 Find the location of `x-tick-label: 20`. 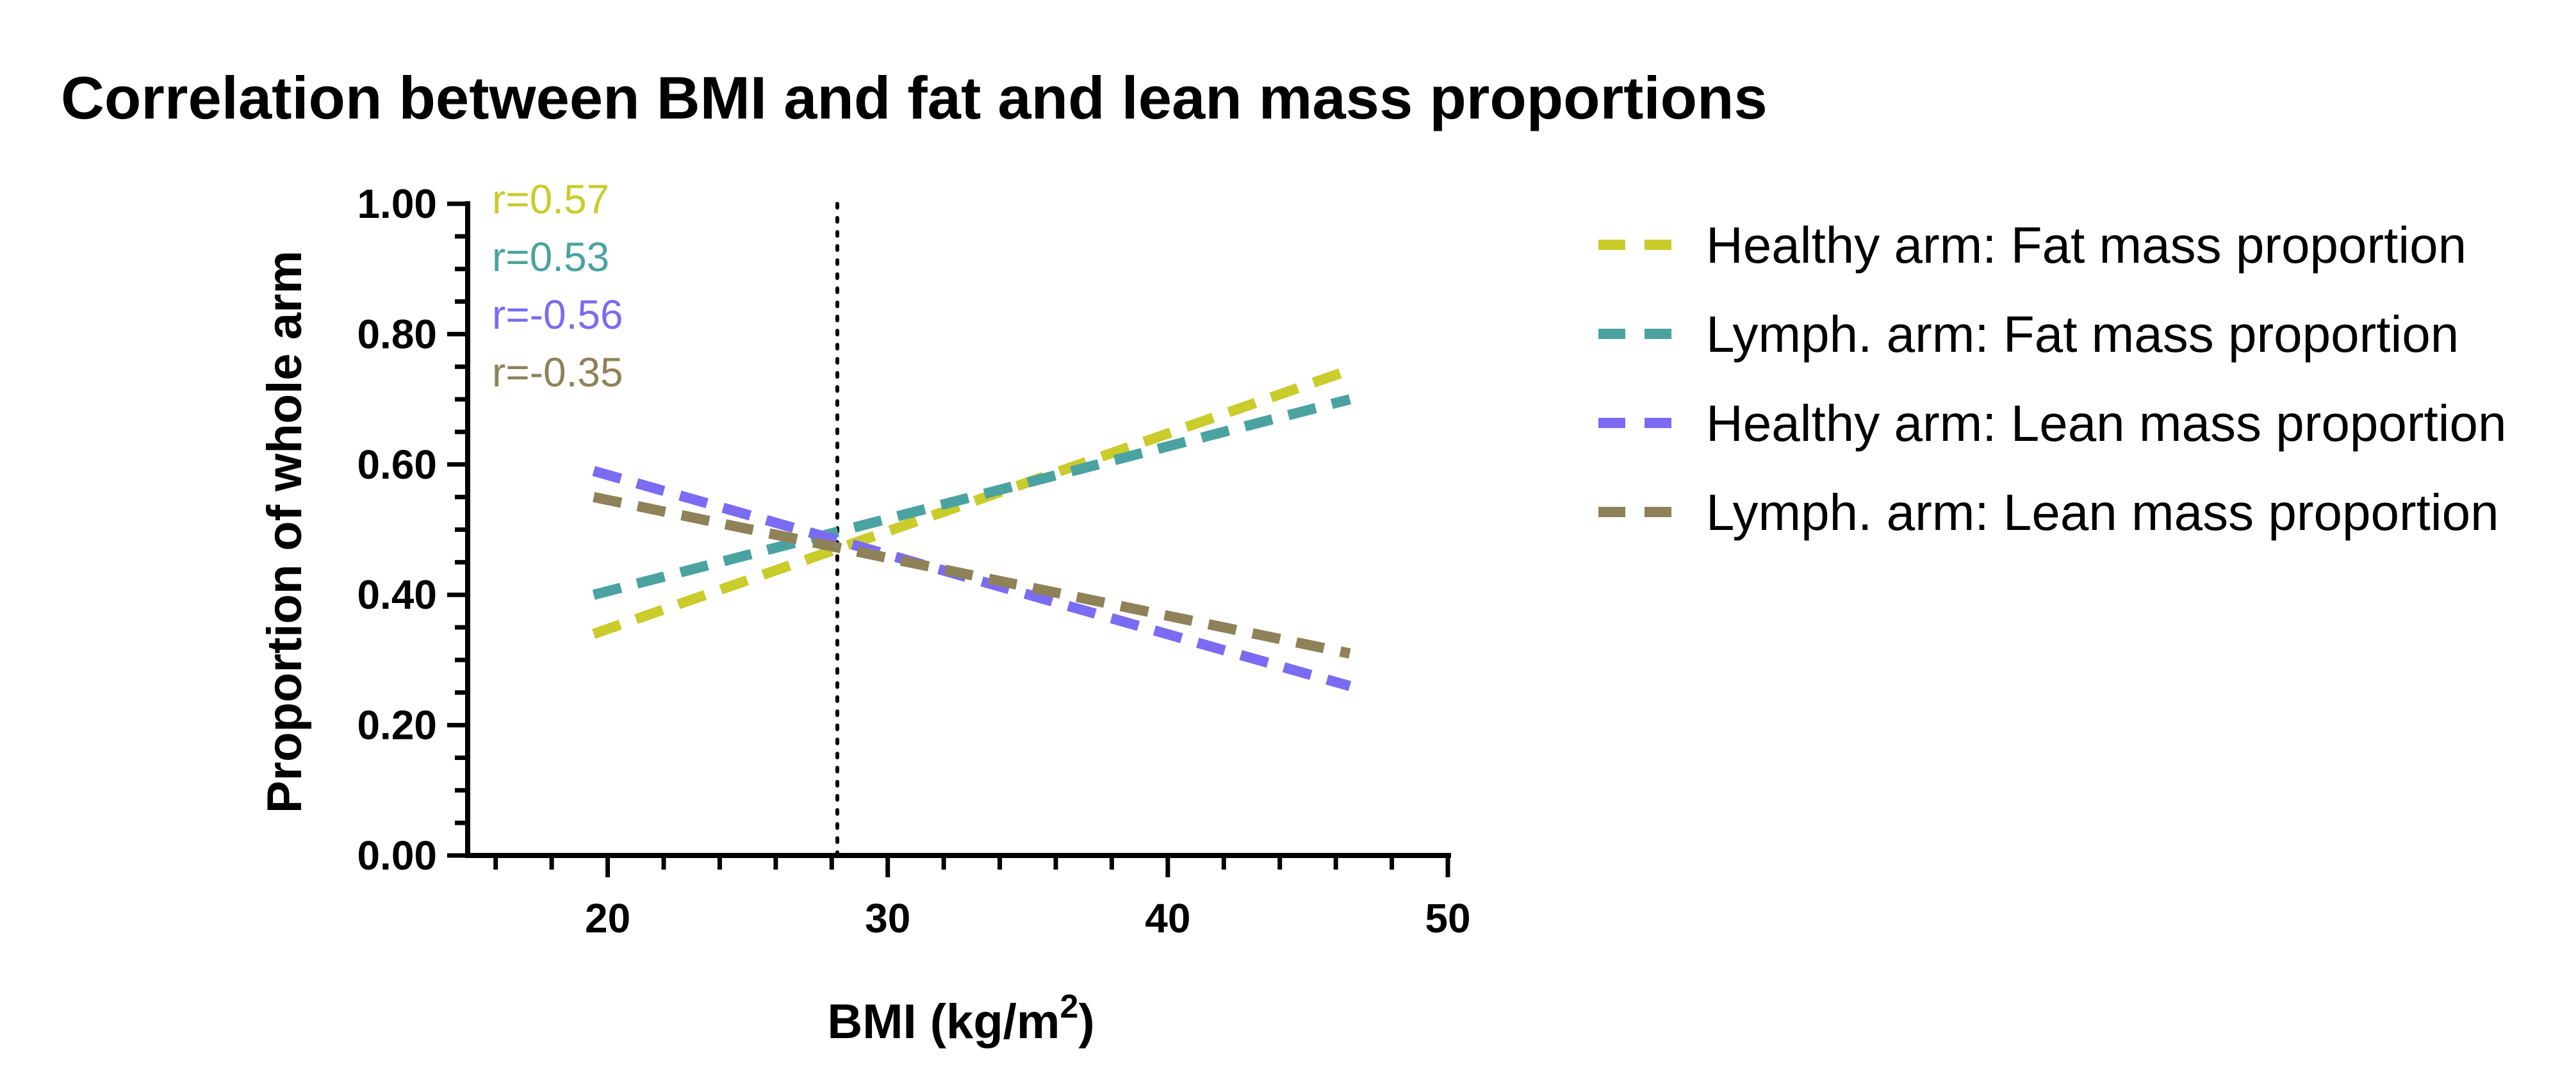

x-tick-label: 20 is located at coordinates (607, 918).